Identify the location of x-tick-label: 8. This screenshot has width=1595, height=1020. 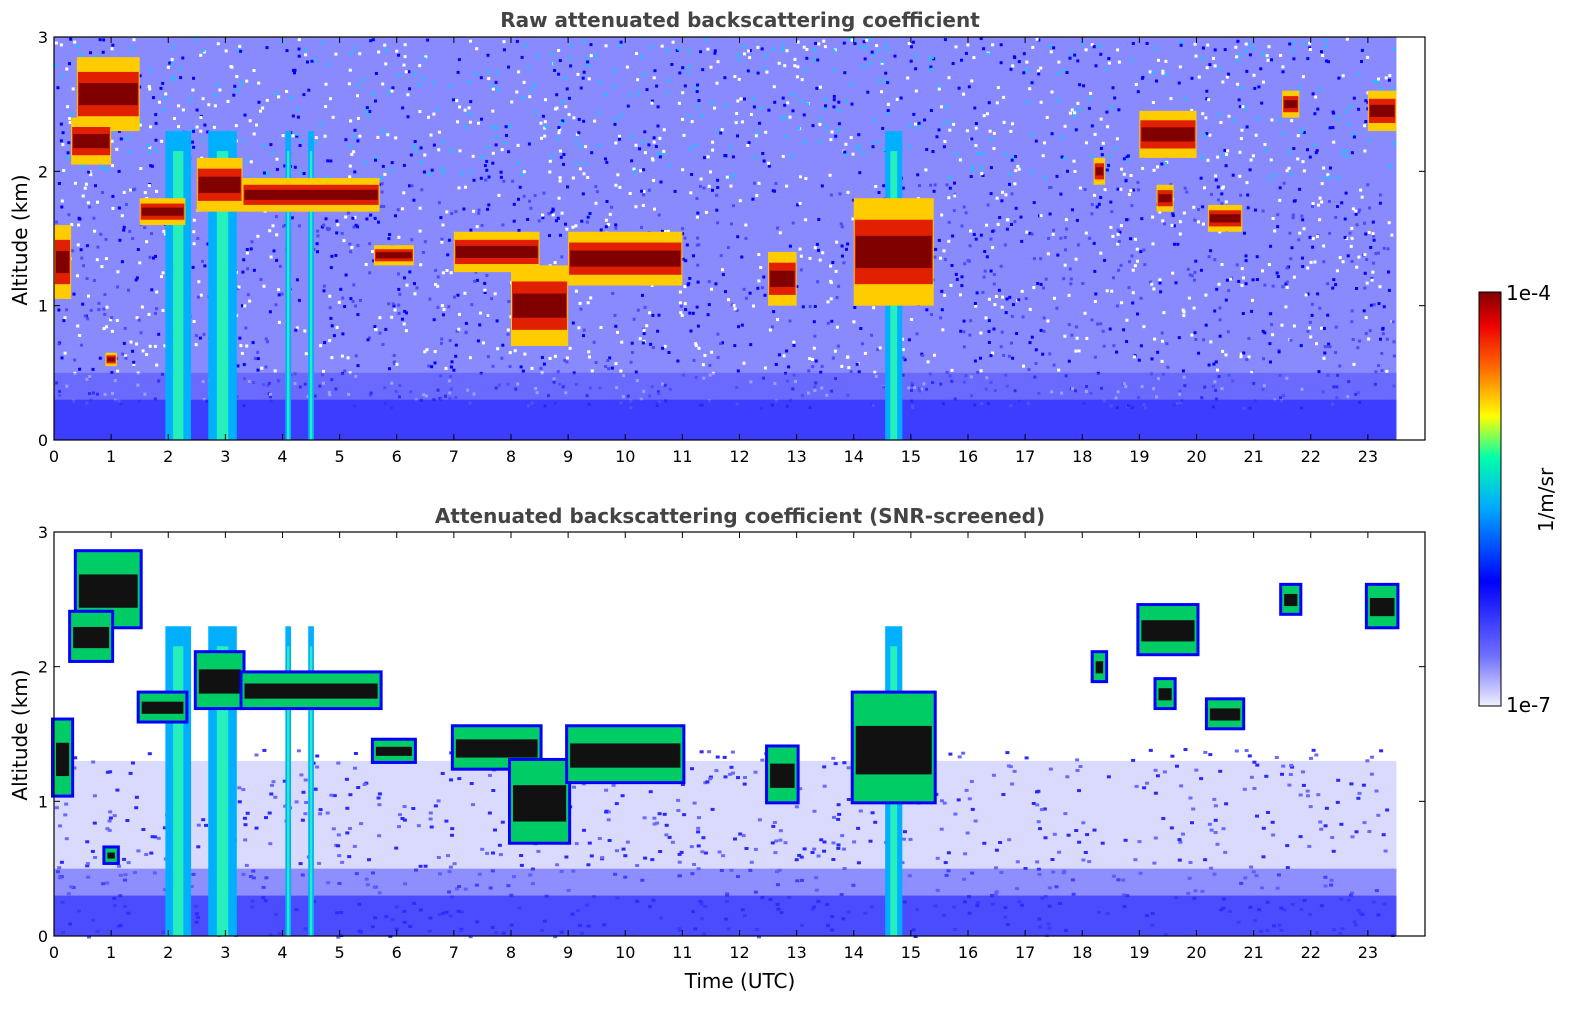
(511, 456).